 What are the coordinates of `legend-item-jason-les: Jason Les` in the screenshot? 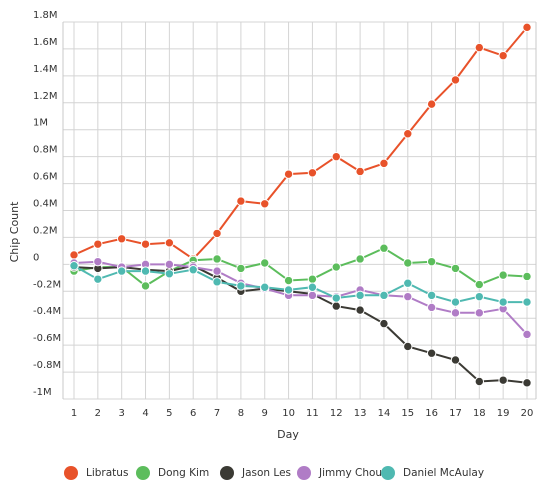 It's located at (255, 473).